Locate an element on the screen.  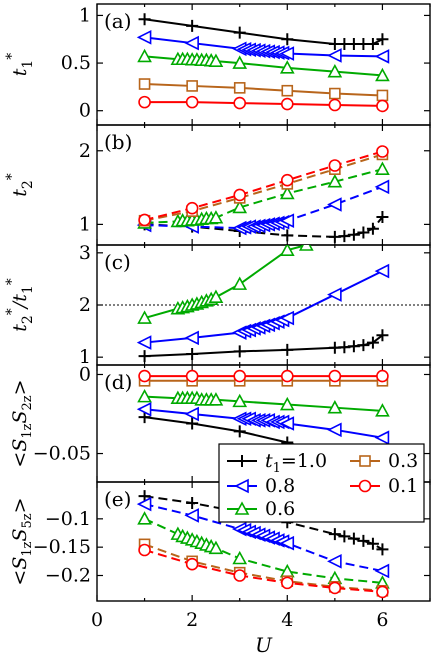
y-label-part: t is located at coordinates (20, 193).